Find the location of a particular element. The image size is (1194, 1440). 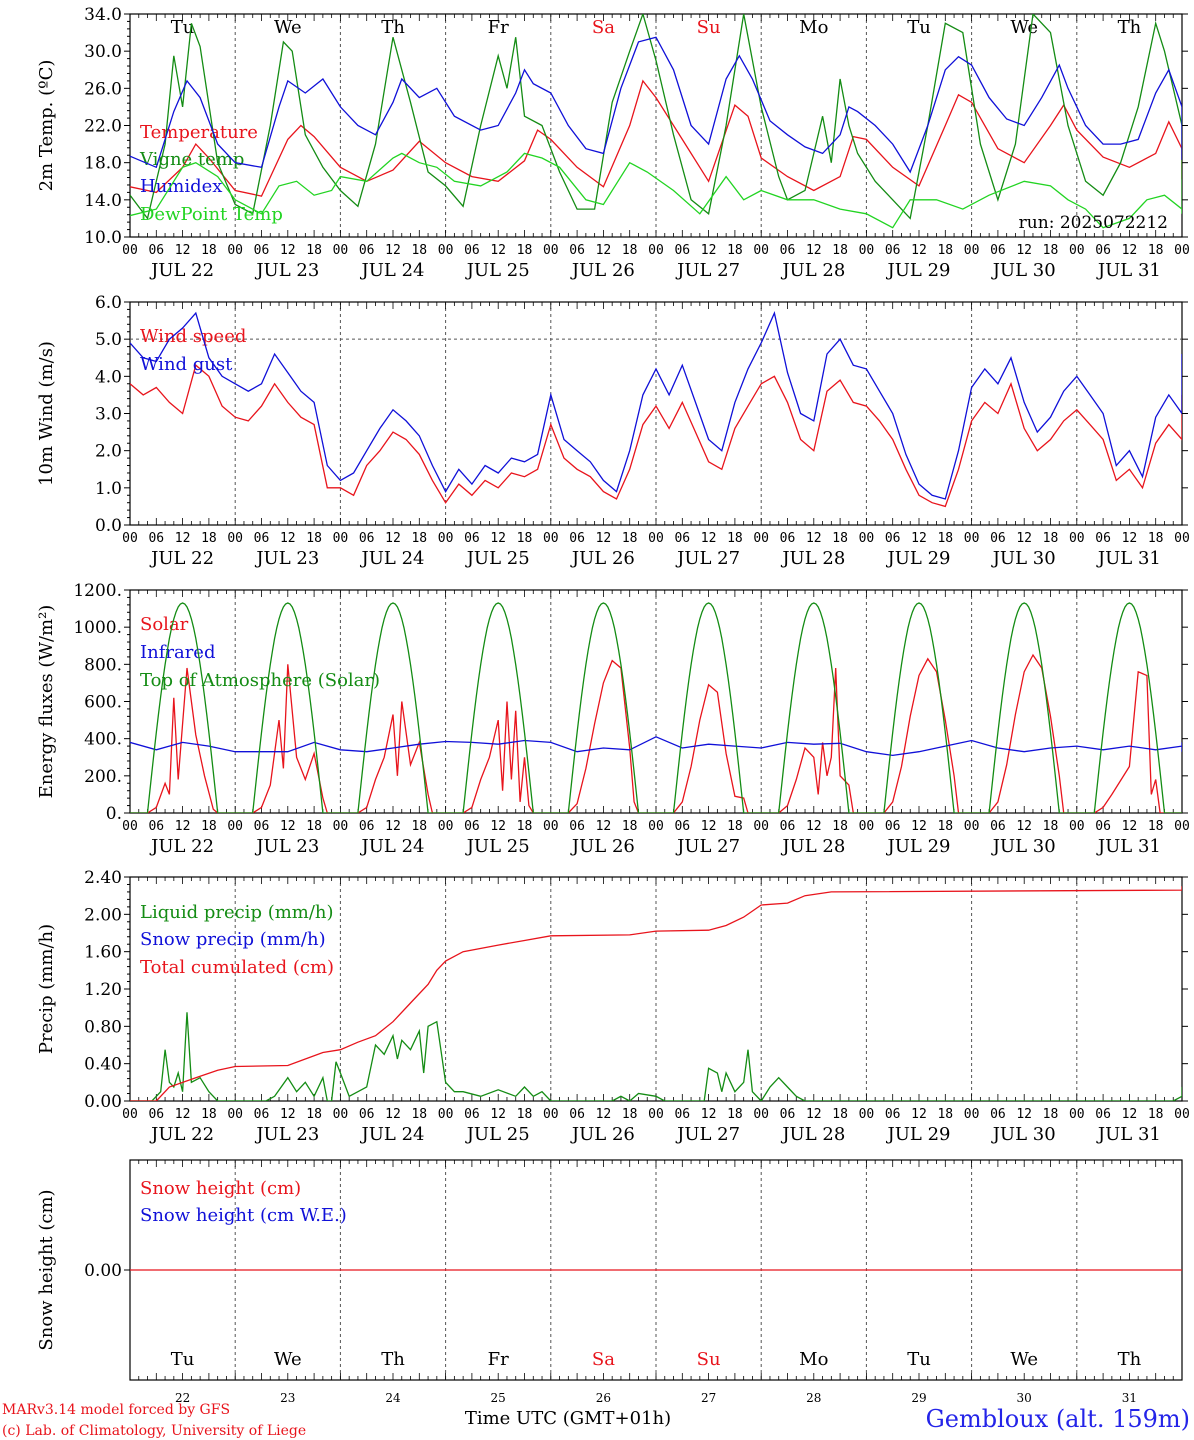

date-label: JUL 22 is located at coordinates (181, 558).